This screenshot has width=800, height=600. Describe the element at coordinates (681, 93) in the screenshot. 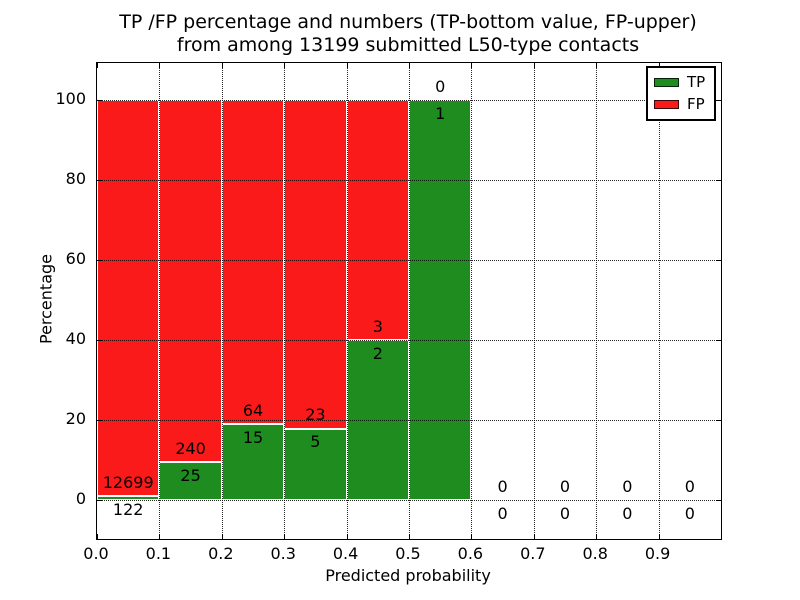

I see `legend: TP FP` at that location.